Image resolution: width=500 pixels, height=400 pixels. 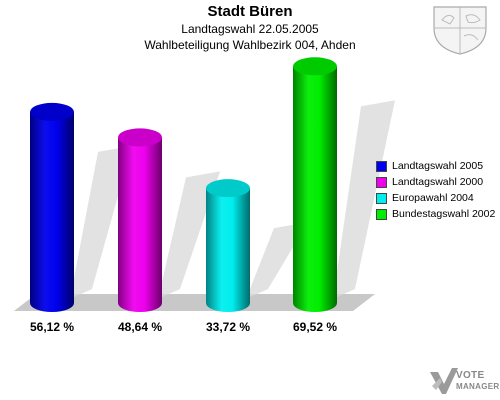 I want to click on vote-manager-logo-icon, so click(x=444, y=381).